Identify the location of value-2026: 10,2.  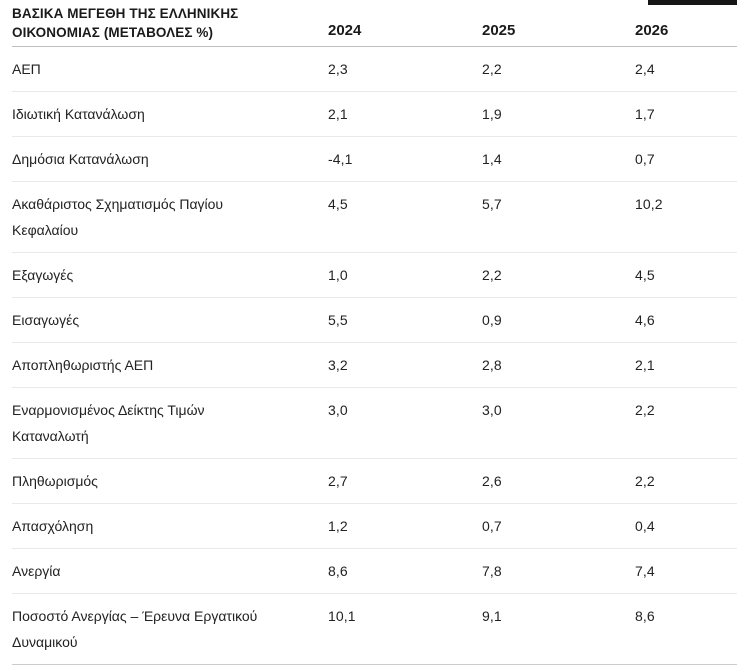
(649, 204).